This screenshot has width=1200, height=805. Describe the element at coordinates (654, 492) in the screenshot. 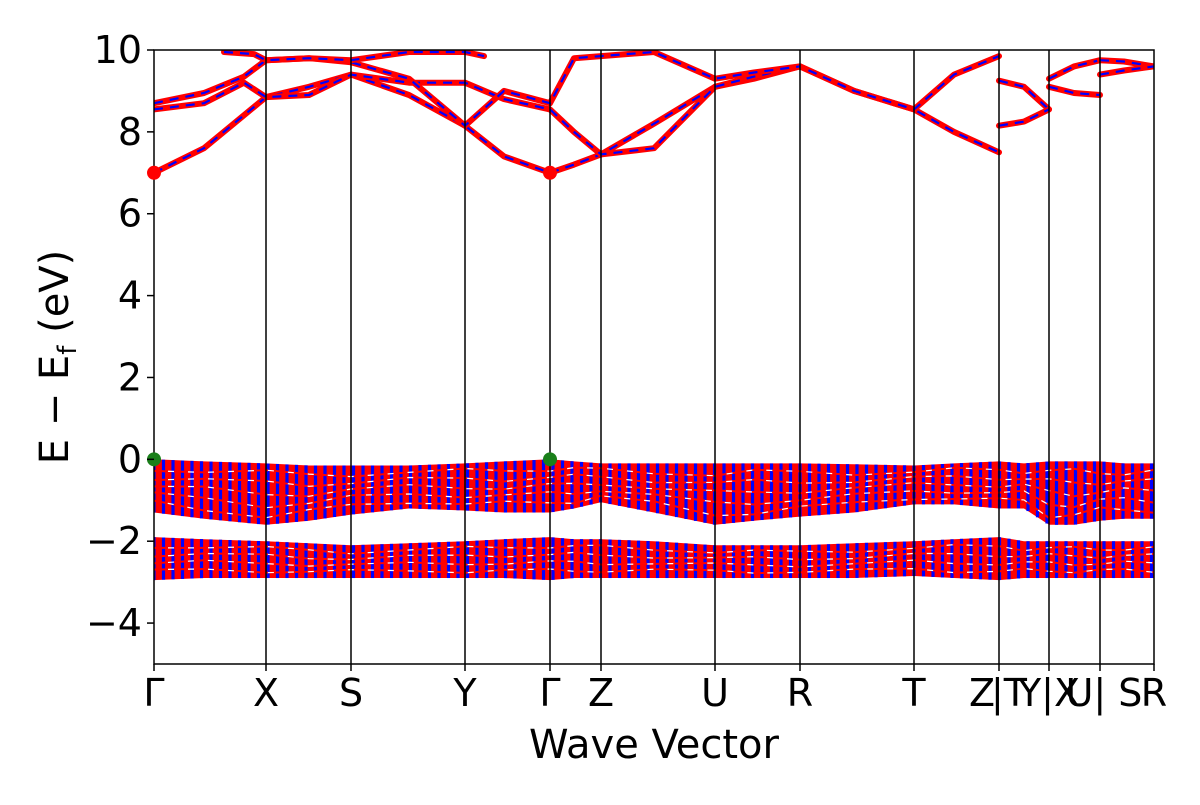

I see `valence-manifold-upper` at that location.